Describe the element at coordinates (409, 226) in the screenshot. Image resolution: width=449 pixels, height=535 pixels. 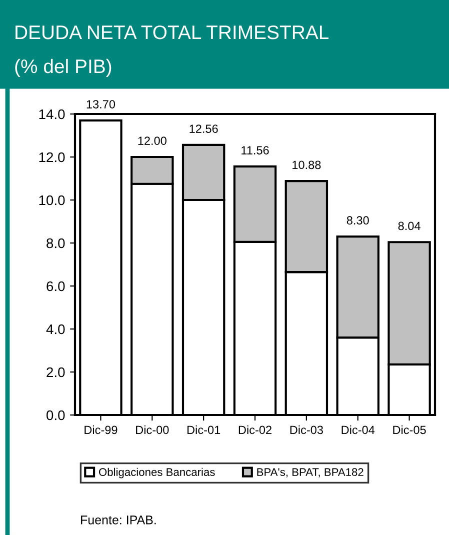
I see `total-label: 8.04` at that location.